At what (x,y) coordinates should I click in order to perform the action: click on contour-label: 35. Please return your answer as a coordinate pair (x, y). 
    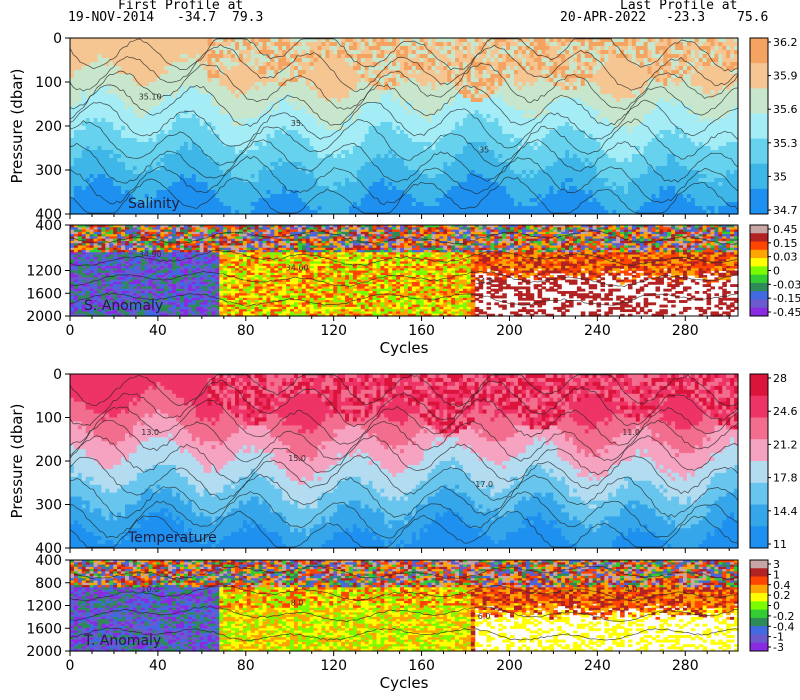
    Looking at the image, I should click on (484, 149).